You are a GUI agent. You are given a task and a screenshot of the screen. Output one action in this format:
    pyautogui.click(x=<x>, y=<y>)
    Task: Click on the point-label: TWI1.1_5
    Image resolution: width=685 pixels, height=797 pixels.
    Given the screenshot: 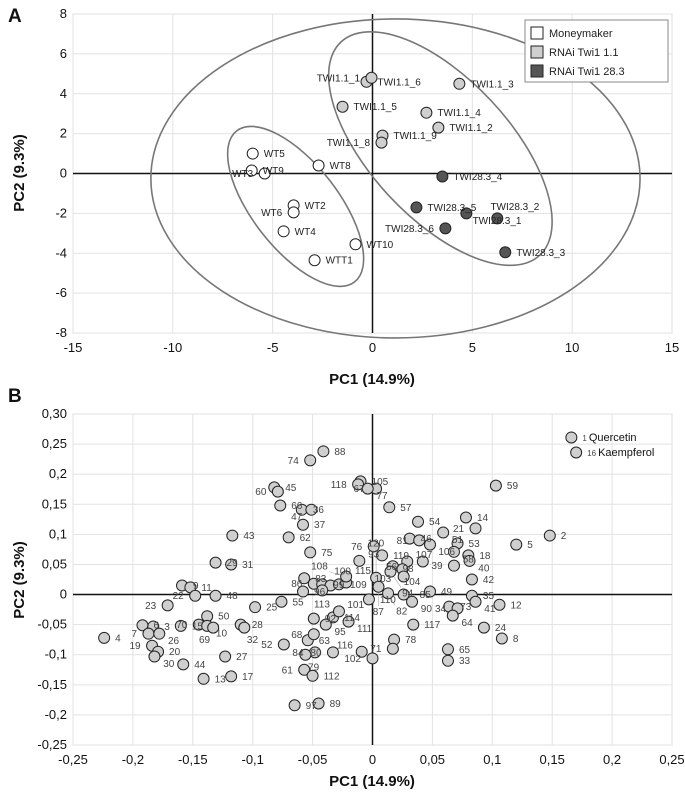 What is the action you would take?
    pyautogui.click(x=376, y=107)
    